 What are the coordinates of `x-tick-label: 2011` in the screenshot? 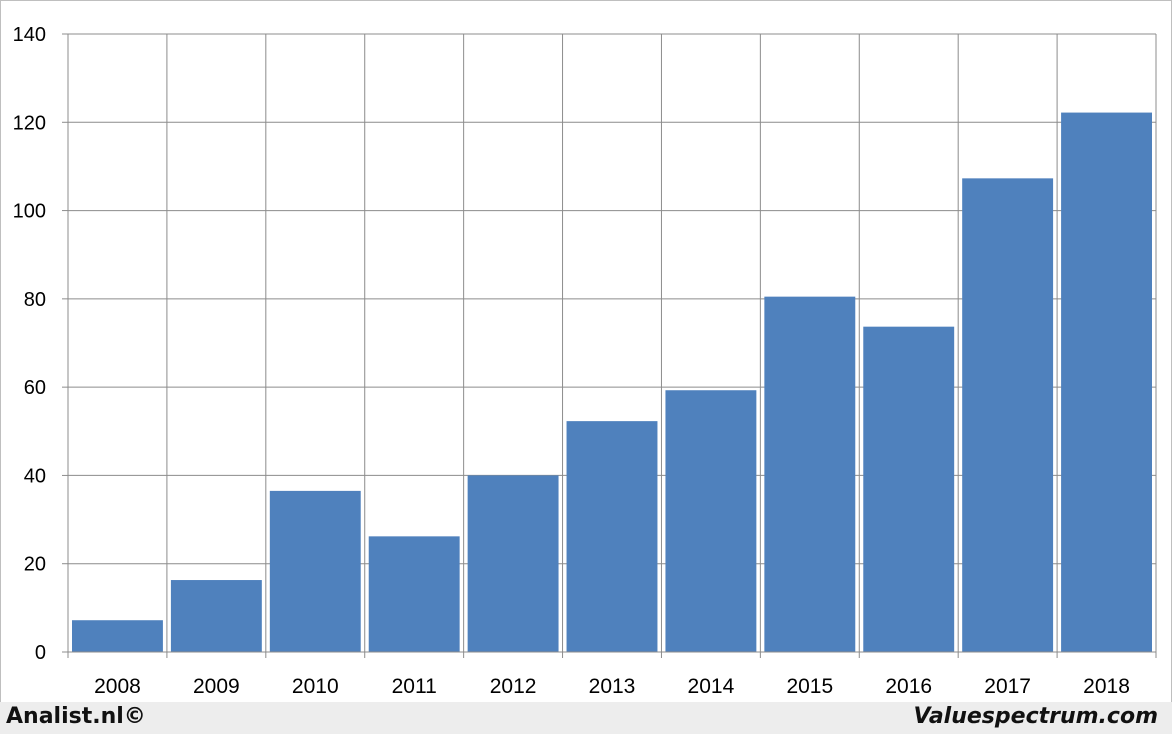 It's located at (414, 686).